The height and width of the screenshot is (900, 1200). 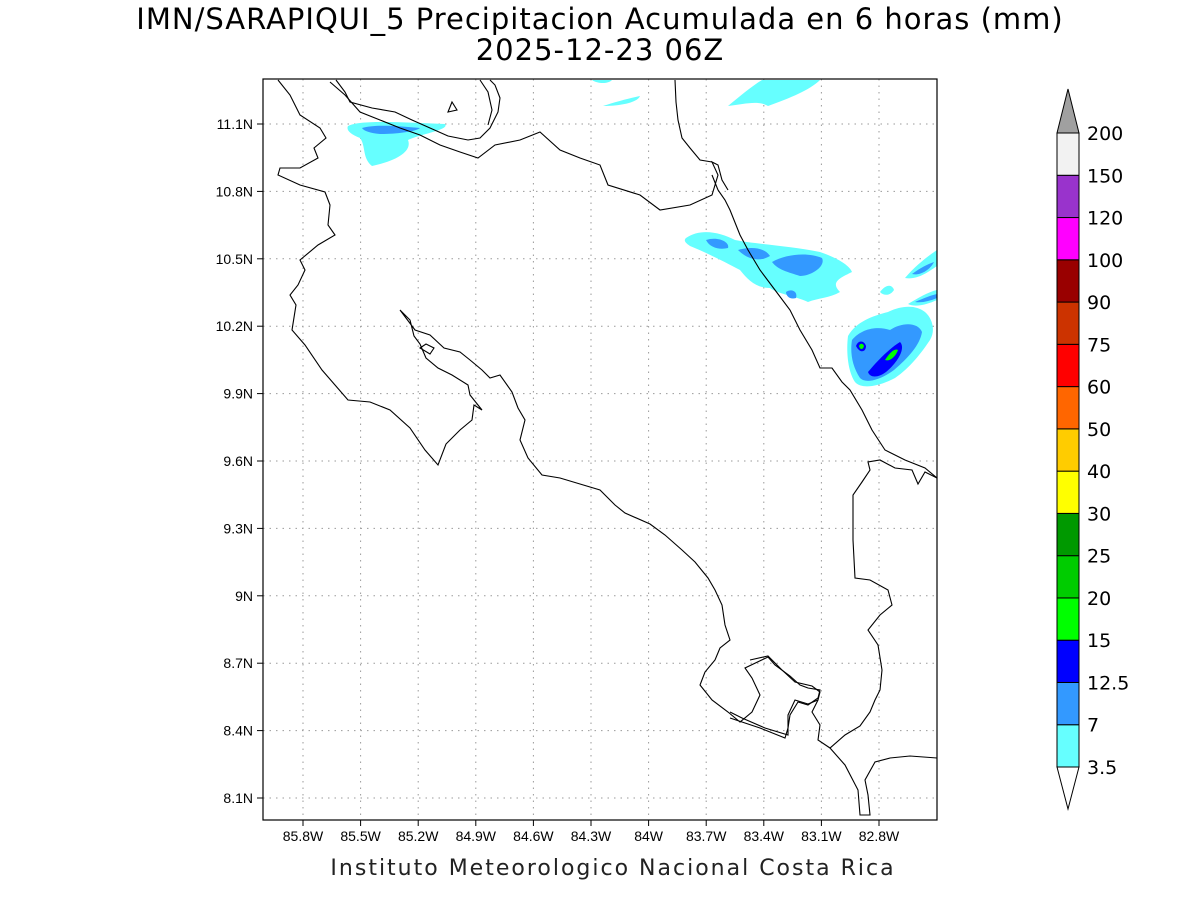 I want to click on x-tick-label: 84.3W, so click(x=591, y=836).